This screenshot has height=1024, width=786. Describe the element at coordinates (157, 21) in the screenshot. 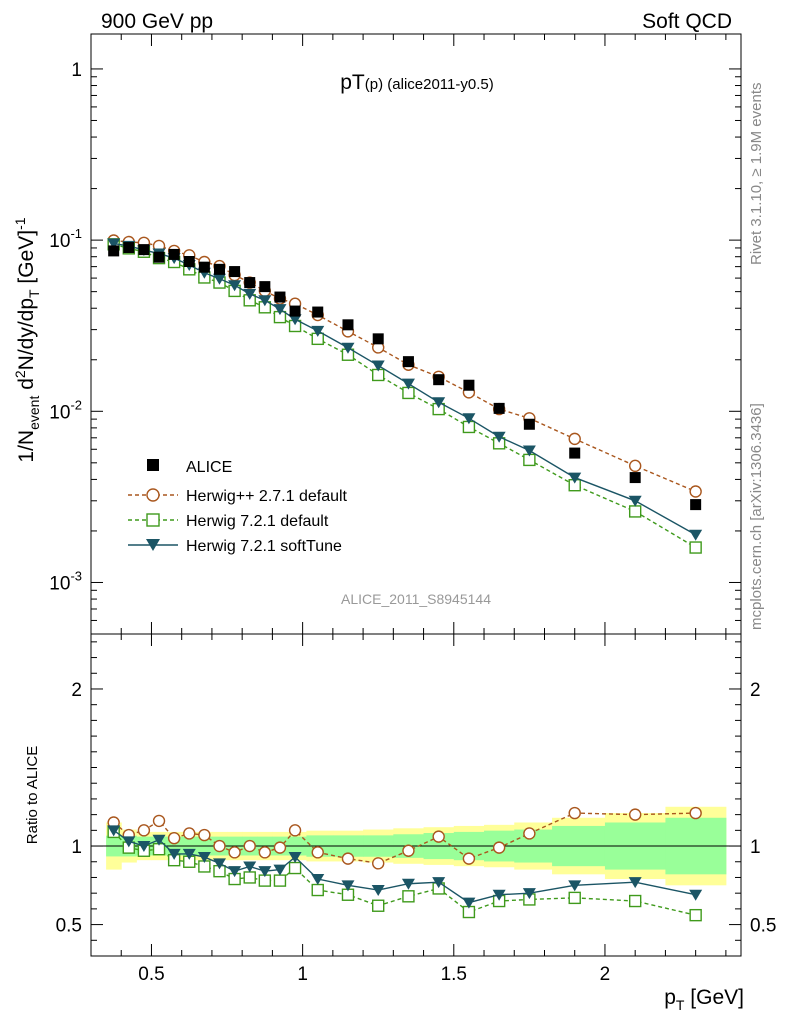

I see `header-left: 900 GeV pp` at that location.